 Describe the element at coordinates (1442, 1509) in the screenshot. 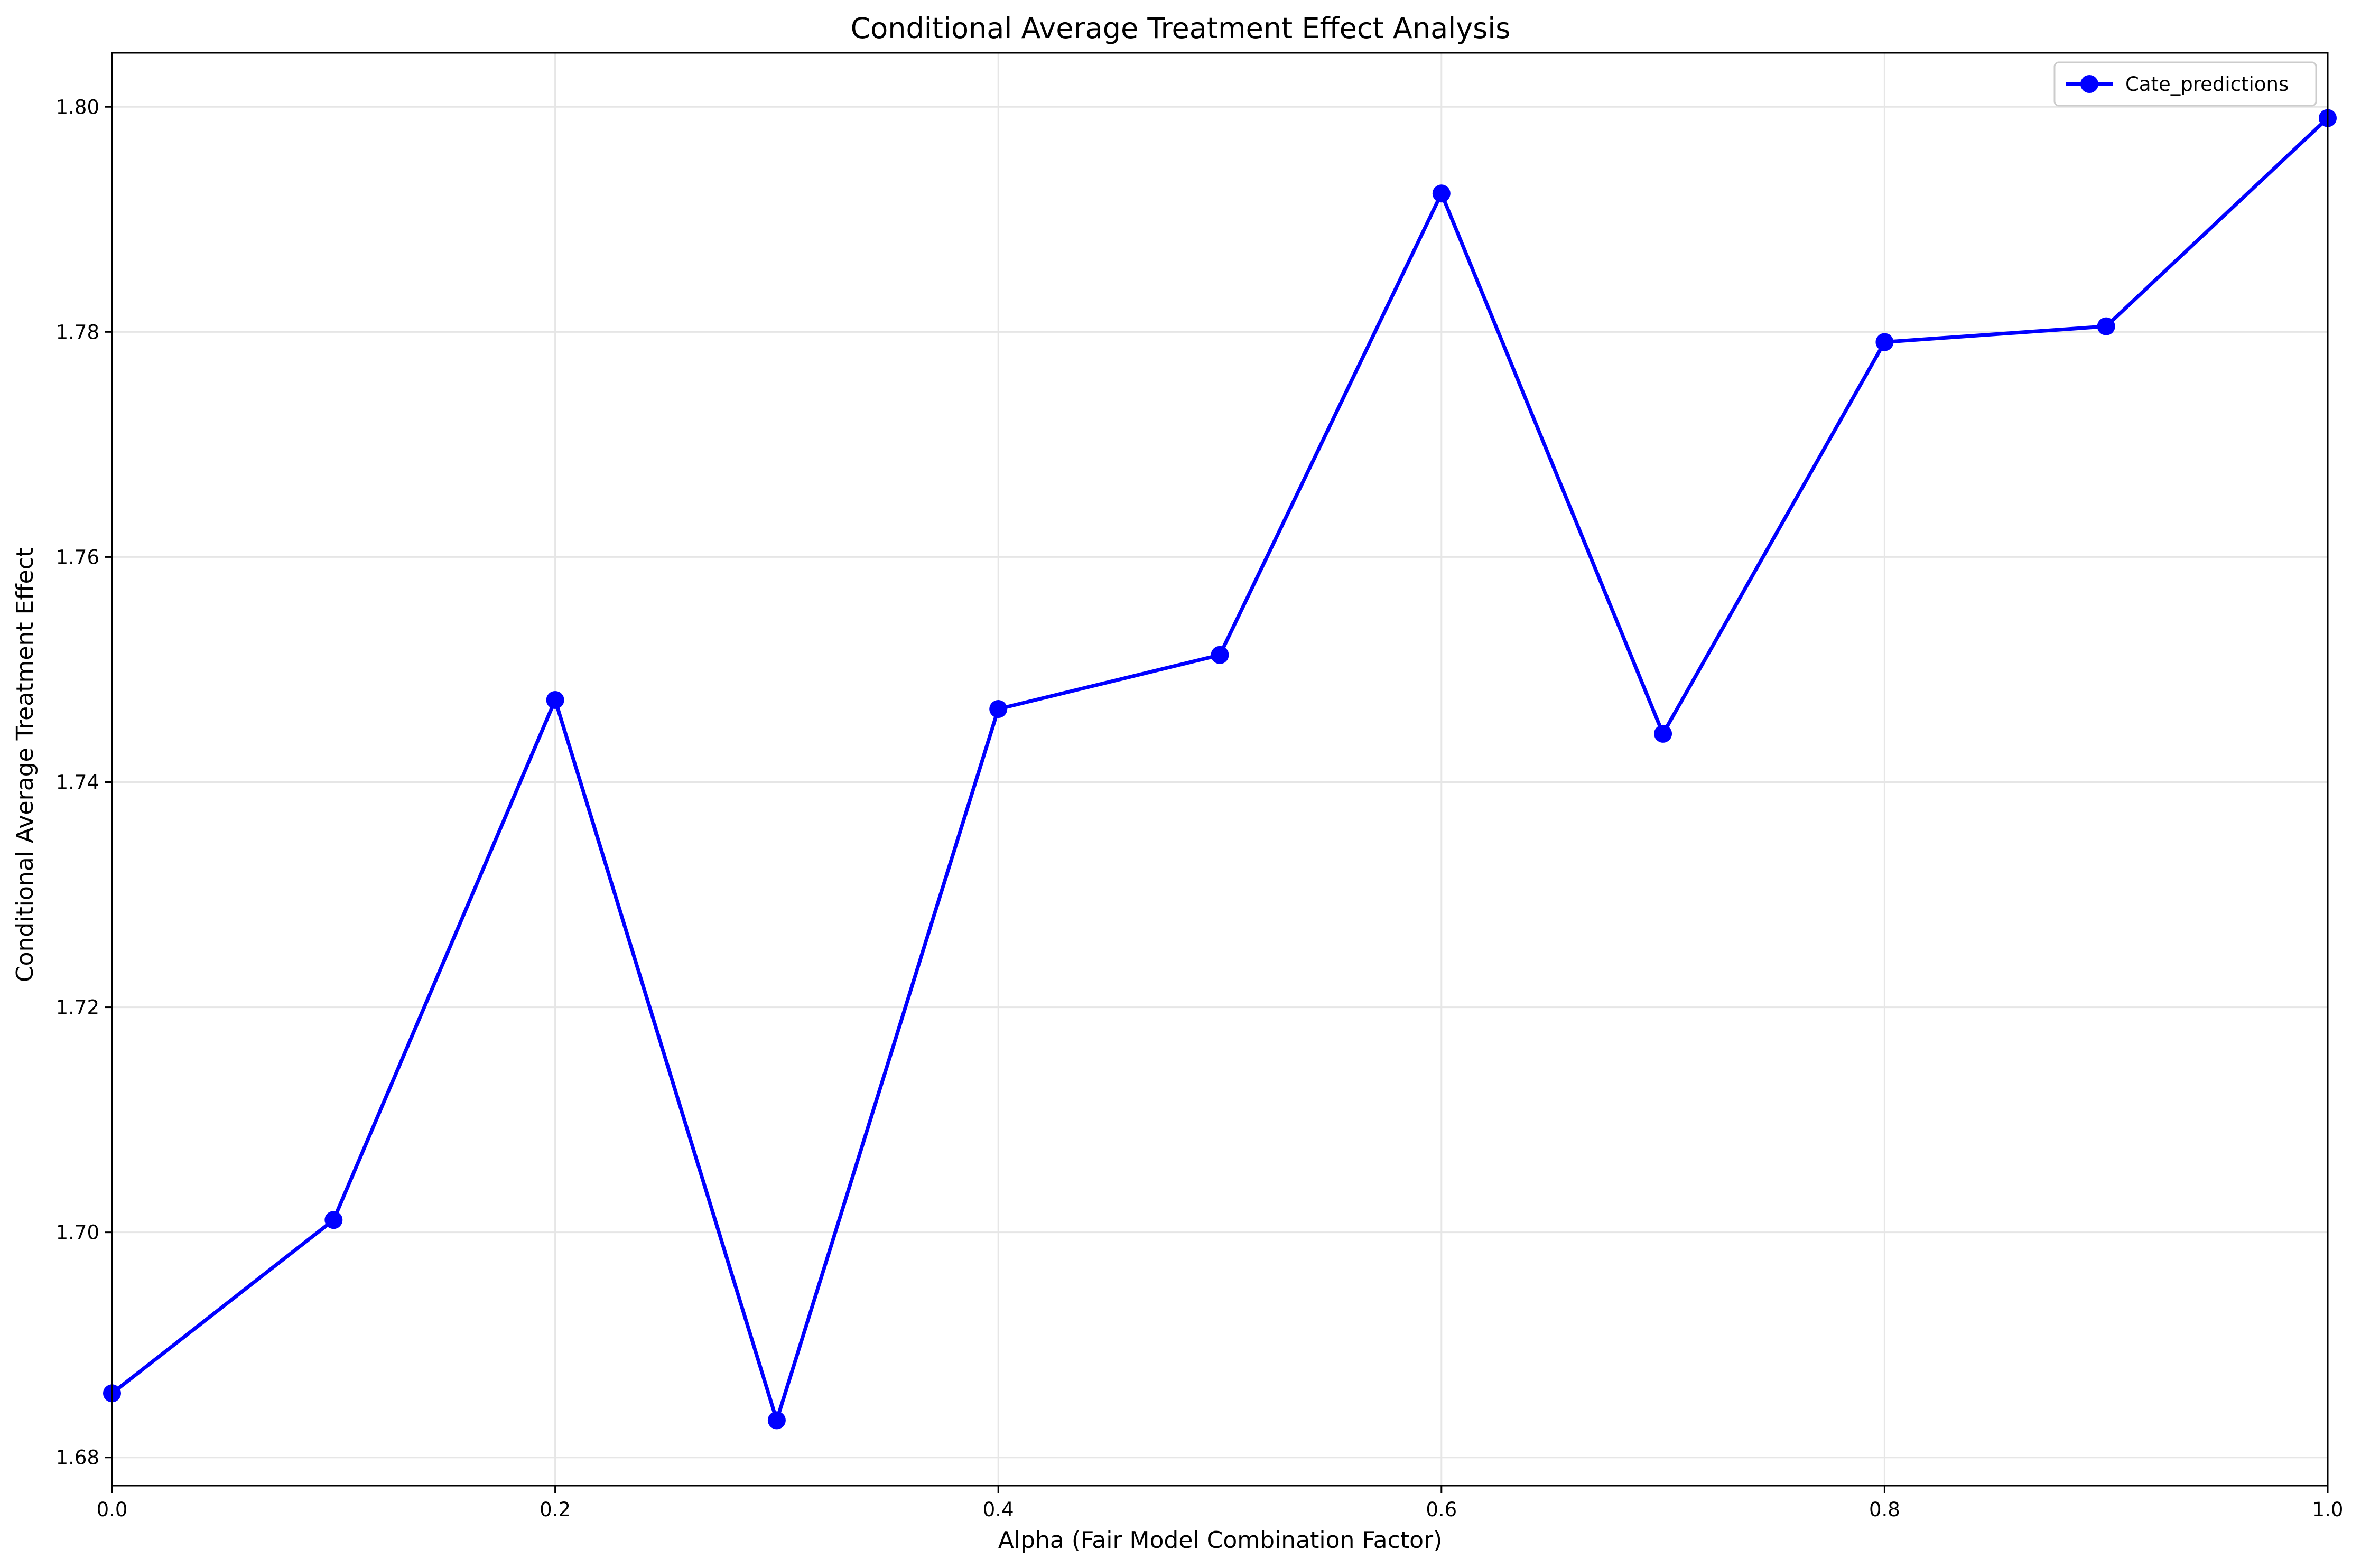

I see `x-tick-label: 0.6` at that location.